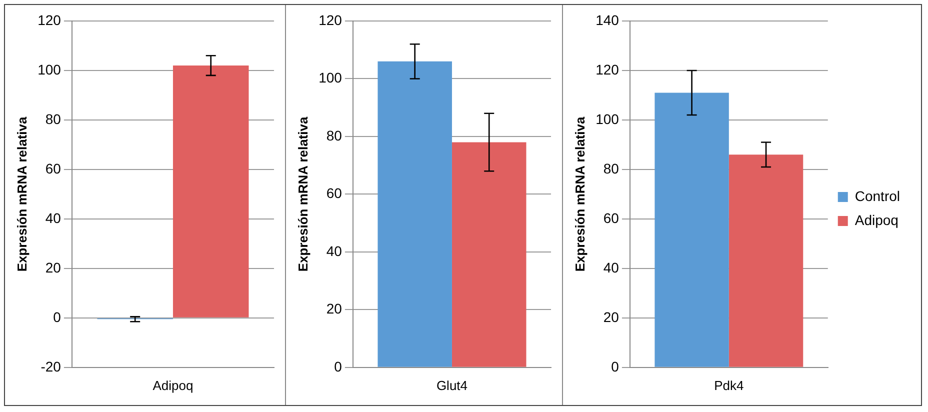 The height and width of the screenshot is (412, 928). What do you see at coordinates (729, 385) in the screenshot?
I see `x-tick-label: Pdk4` at bounding box center [729, 385].